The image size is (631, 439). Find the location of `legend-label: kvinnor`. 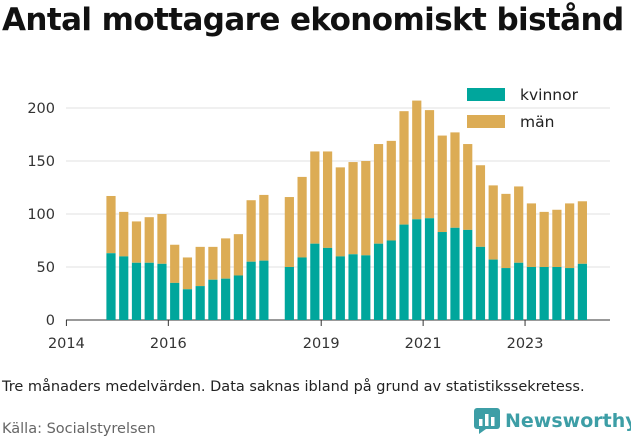

legend-label: kvinnor is located at coordinates (549, 95).